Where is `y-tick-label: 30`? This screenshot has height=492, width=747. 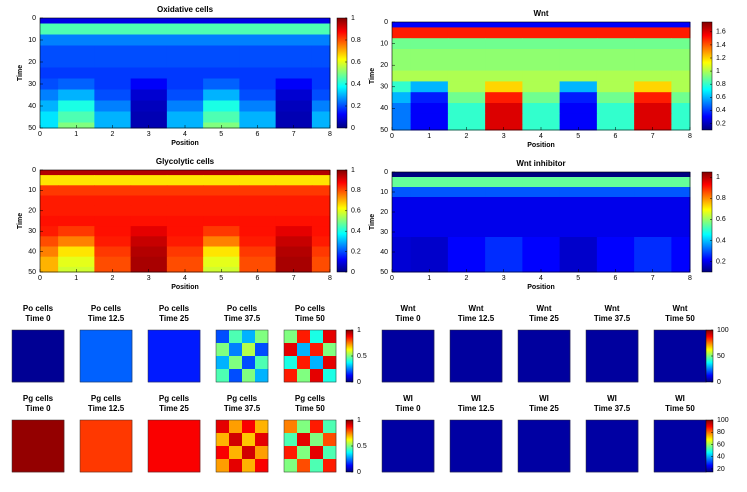 y-tick-label: 30 is located at coordinates (32, 84).